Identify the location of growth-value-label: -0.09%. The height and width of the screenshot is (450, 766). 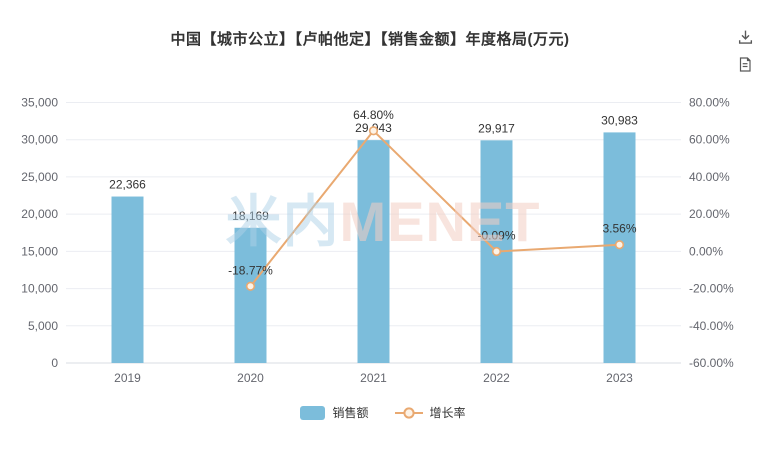
(496, 236).